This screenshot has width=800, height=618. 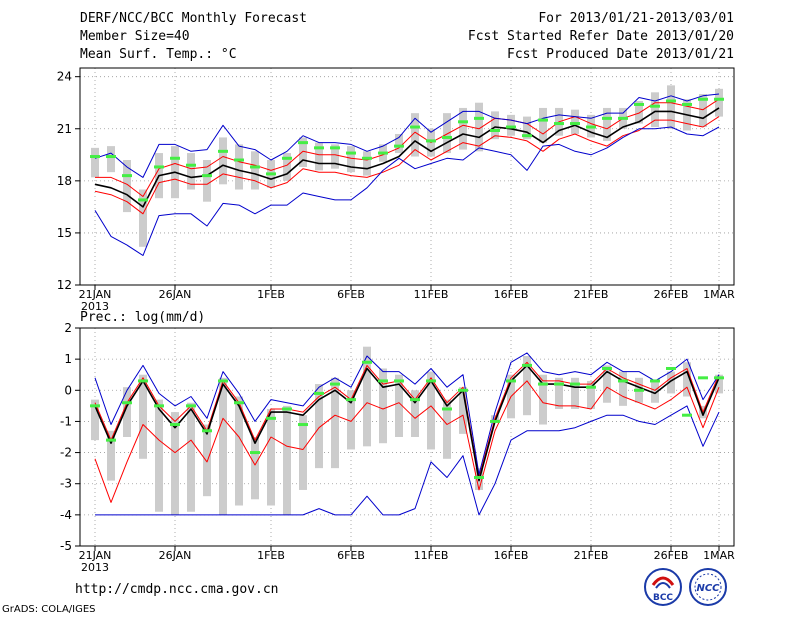 What do you see at coordinates (708, 588) in the screenshot?
I see `svg-text: NCC` at bounding box center [708, 588].